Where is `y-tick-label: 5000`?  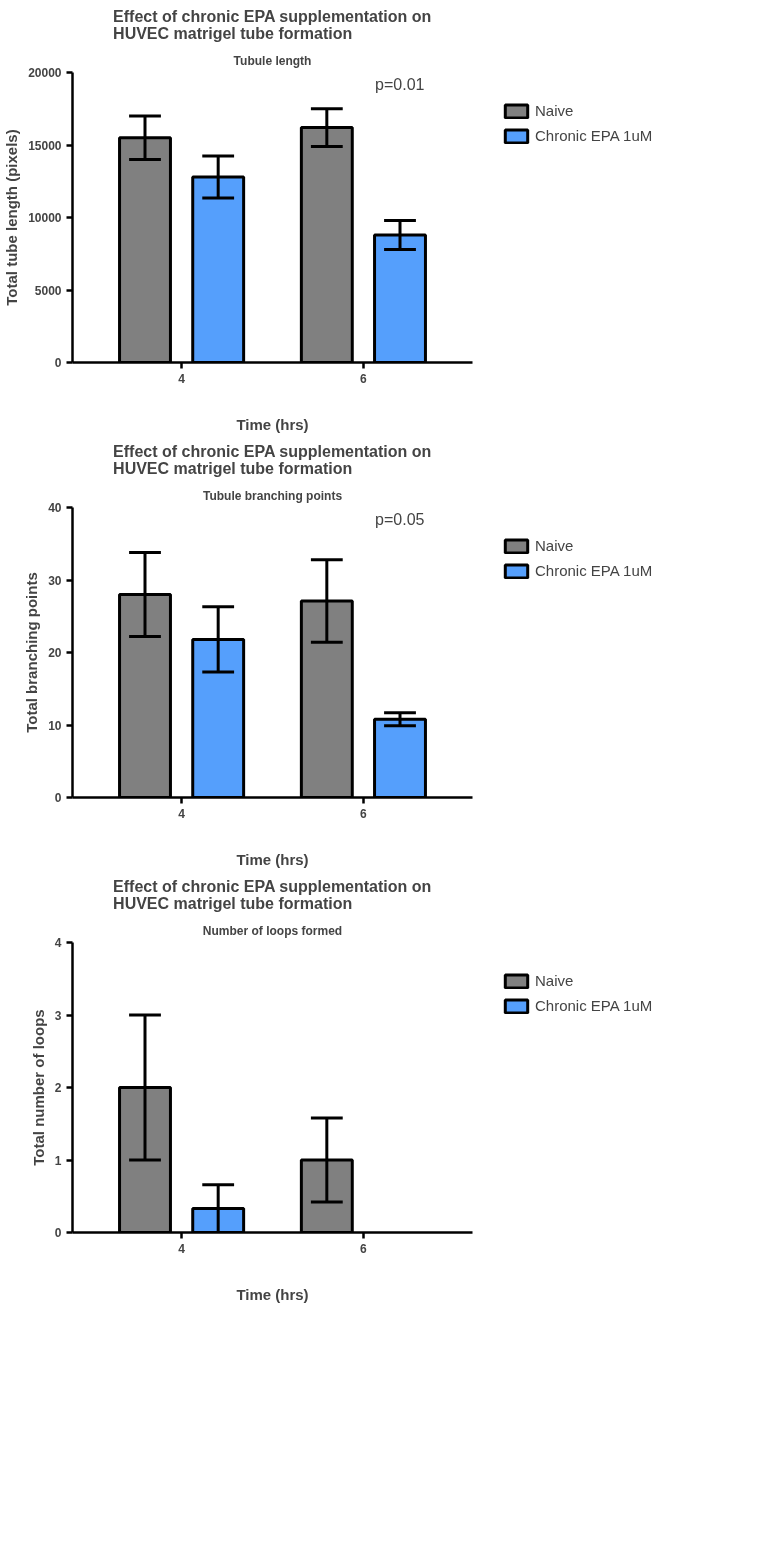
y-tick-label: 5000 is located at coordinates (48, 290).